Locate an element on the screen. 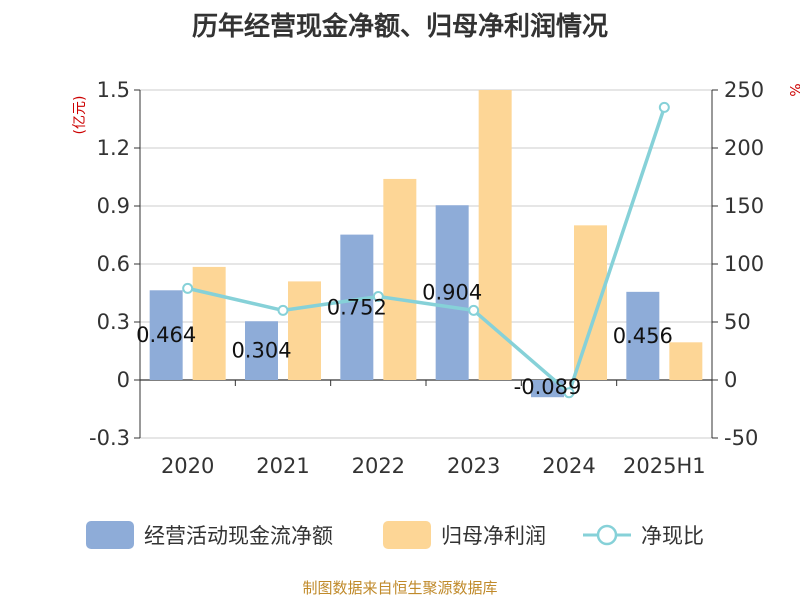  legend-label: 归母净利润 is located at coordinates (493, 536).